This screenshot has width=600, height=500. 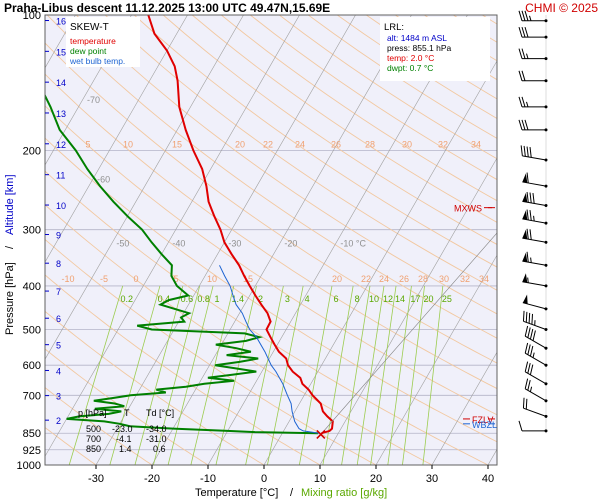 I want to click on theta-label: 15, so click(x=177, y=144).